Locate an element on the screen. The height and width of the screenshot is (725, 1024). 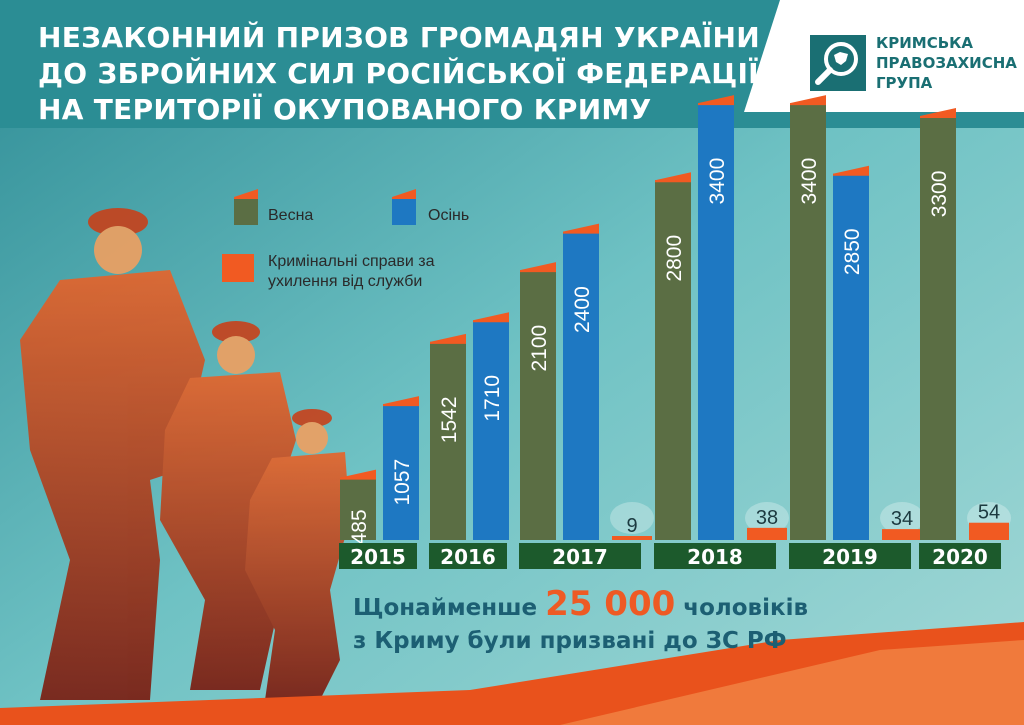
year-boxes: 2015 2016 2017 2018 2019 2020 is located at coordinates (670, 556).